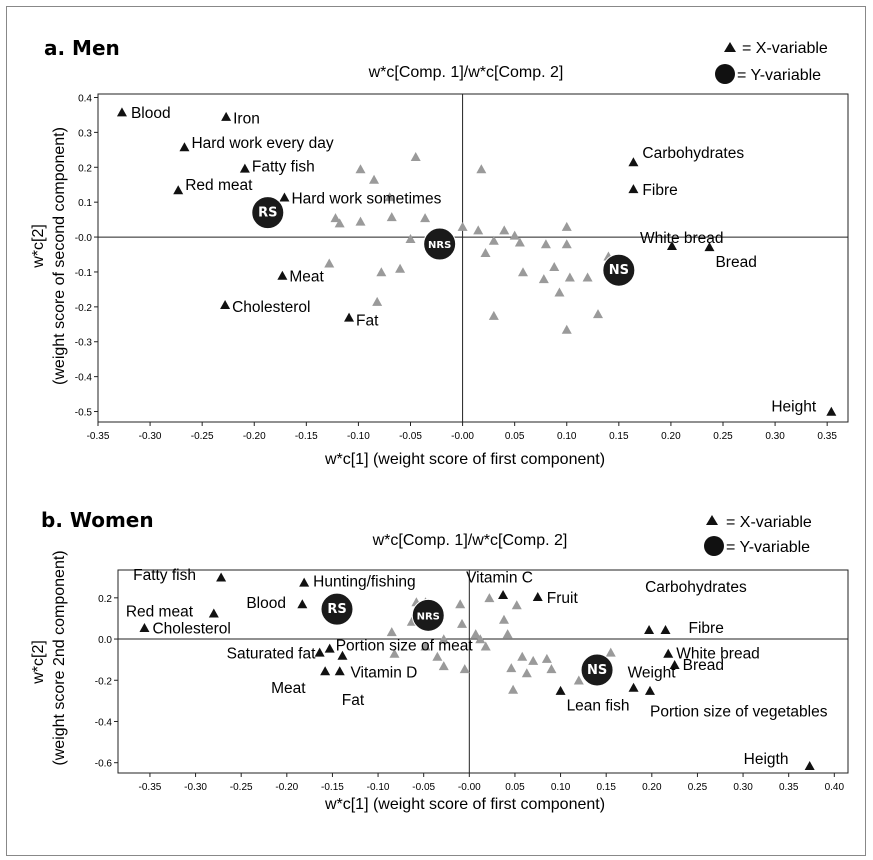  Describe the element at coordinates (768, 547) in the screenshot. I see `legend-y-label-women: = Y-variable` at that location.